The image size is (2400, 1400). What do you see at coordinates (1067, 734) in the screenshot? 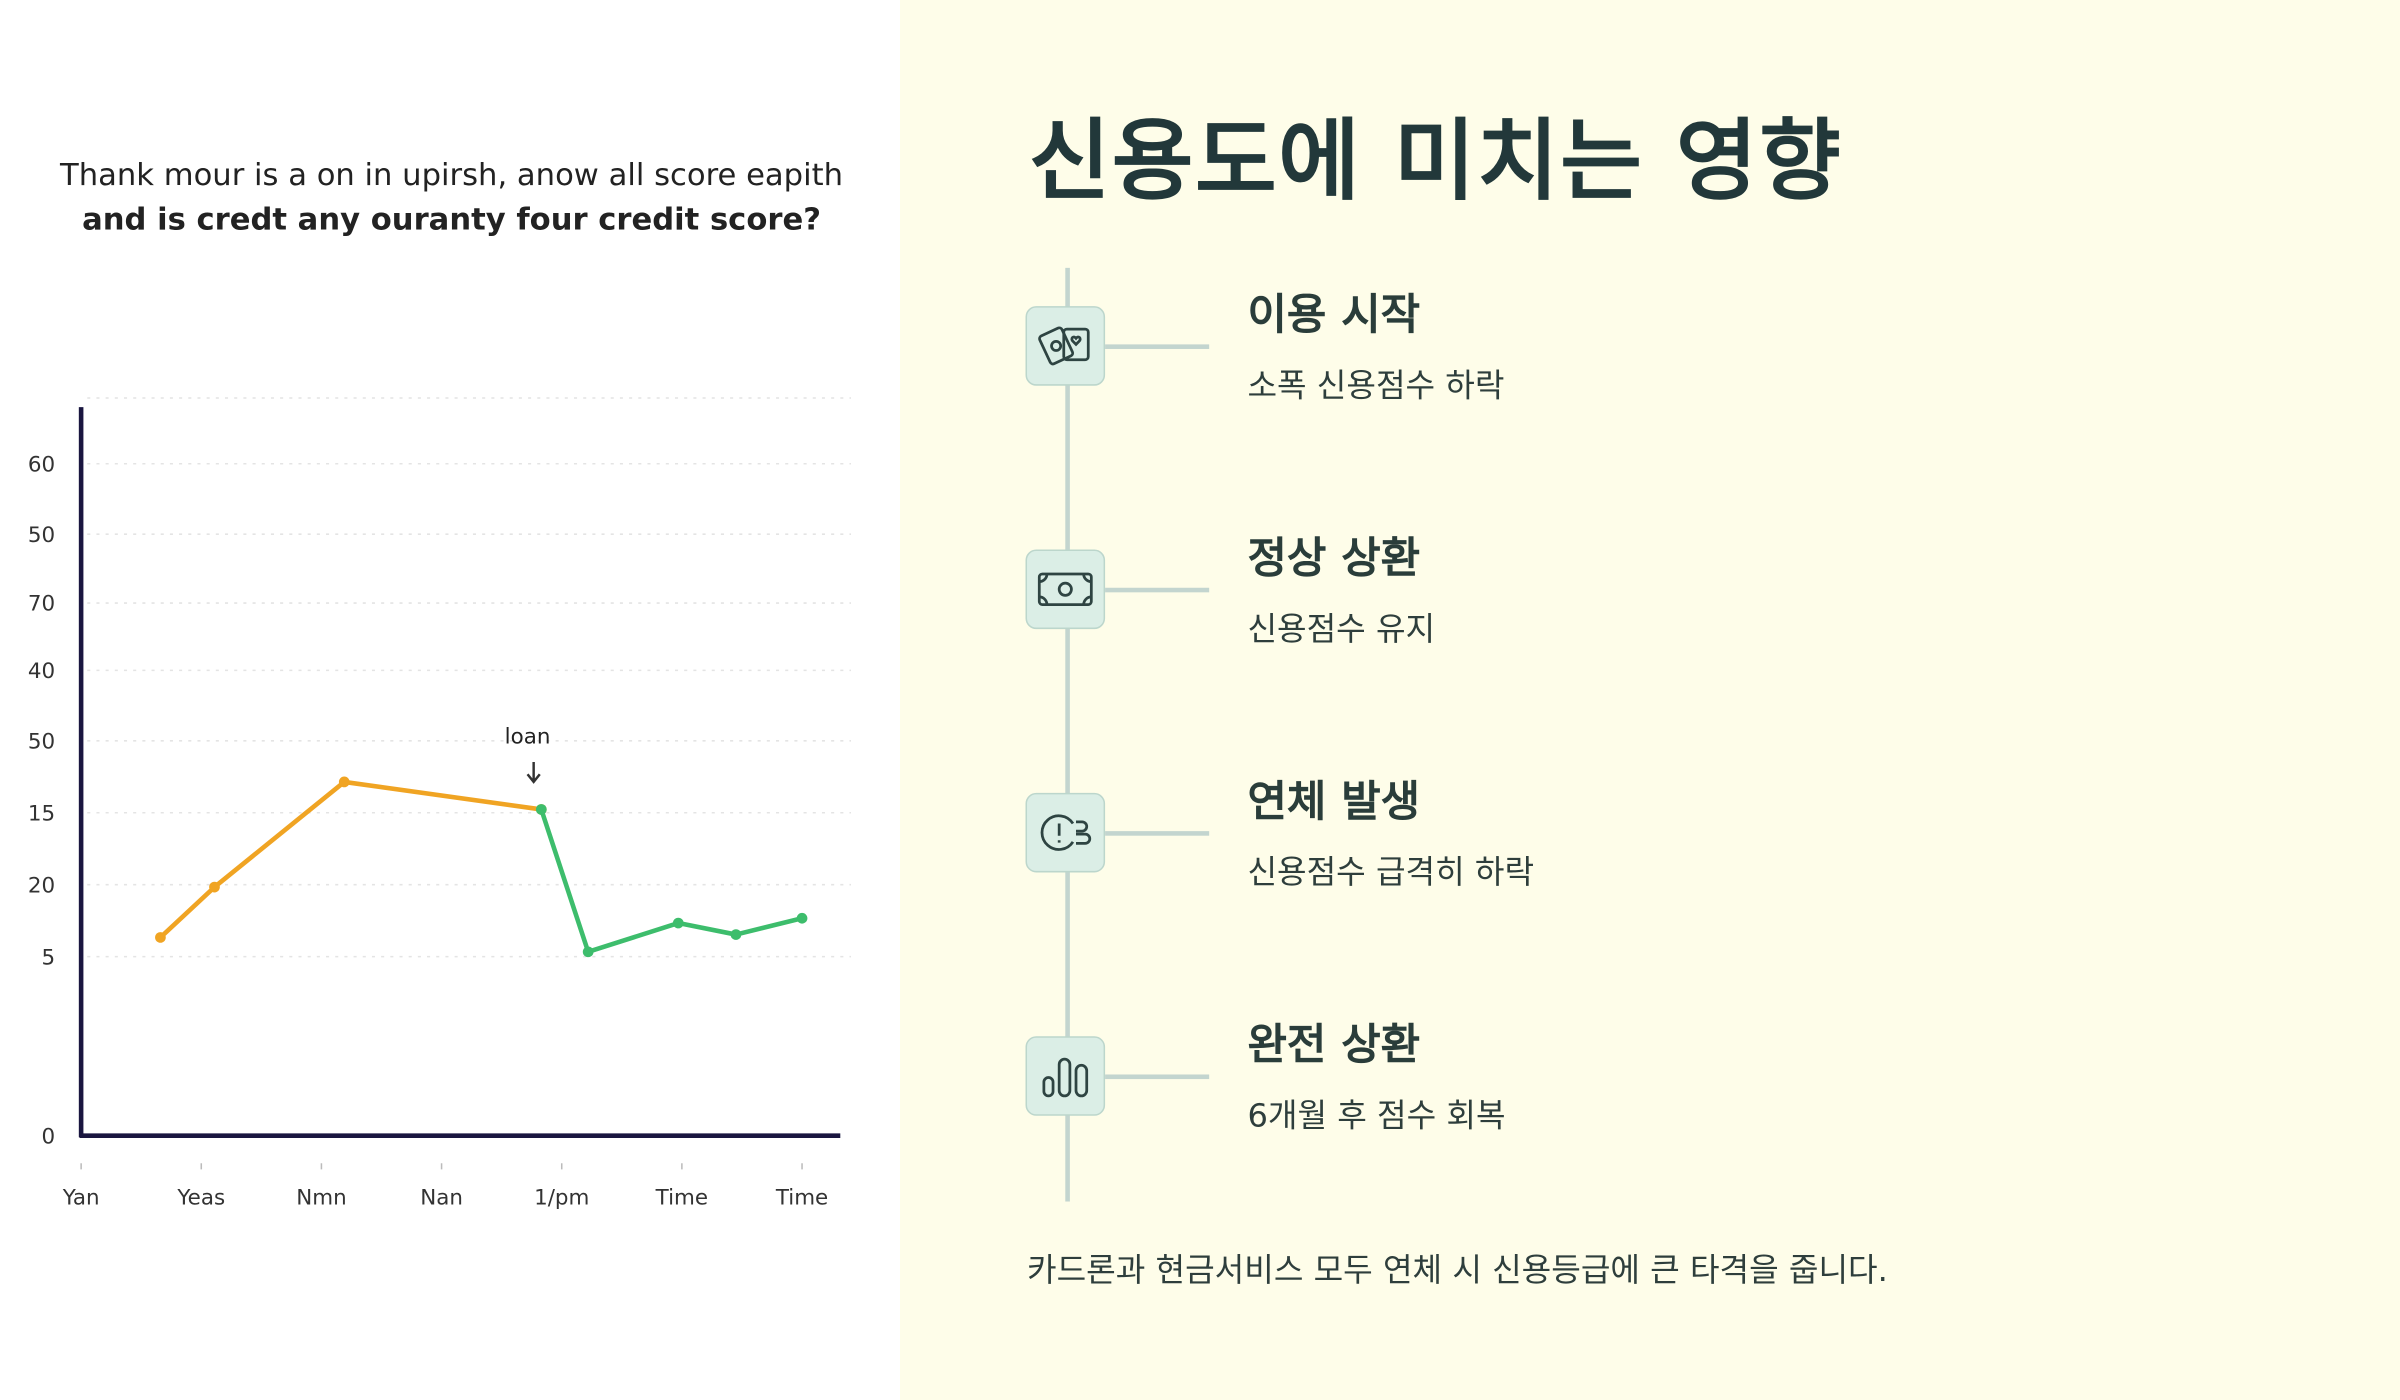
I see `timeline-line` at bounding box center [1067, 734].